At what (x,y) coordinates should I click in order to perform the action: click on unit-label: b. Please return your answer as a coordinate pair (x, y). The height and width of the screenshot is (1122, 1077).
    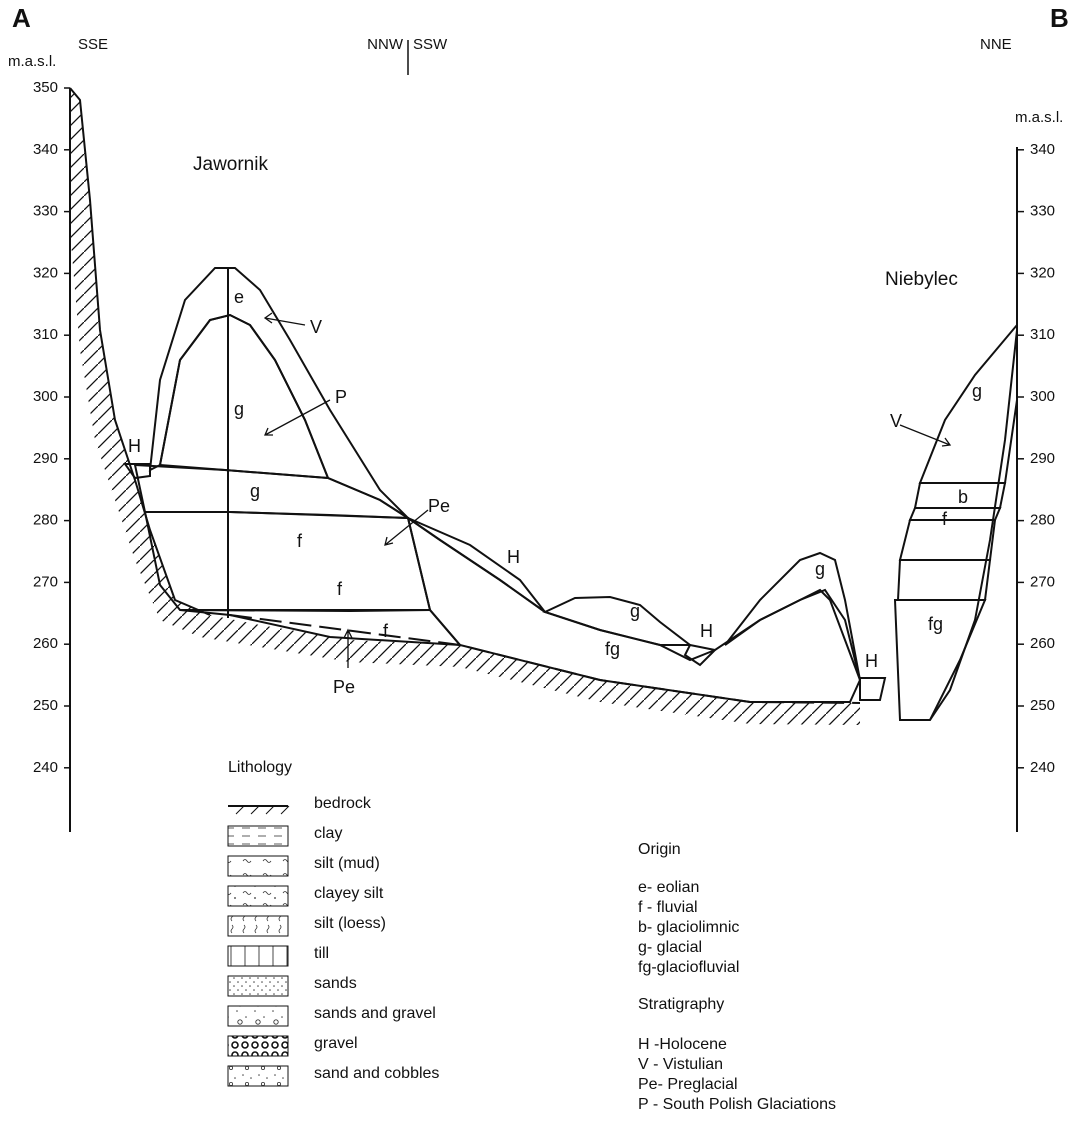
    Looking at the image, I should click on (963, 497).